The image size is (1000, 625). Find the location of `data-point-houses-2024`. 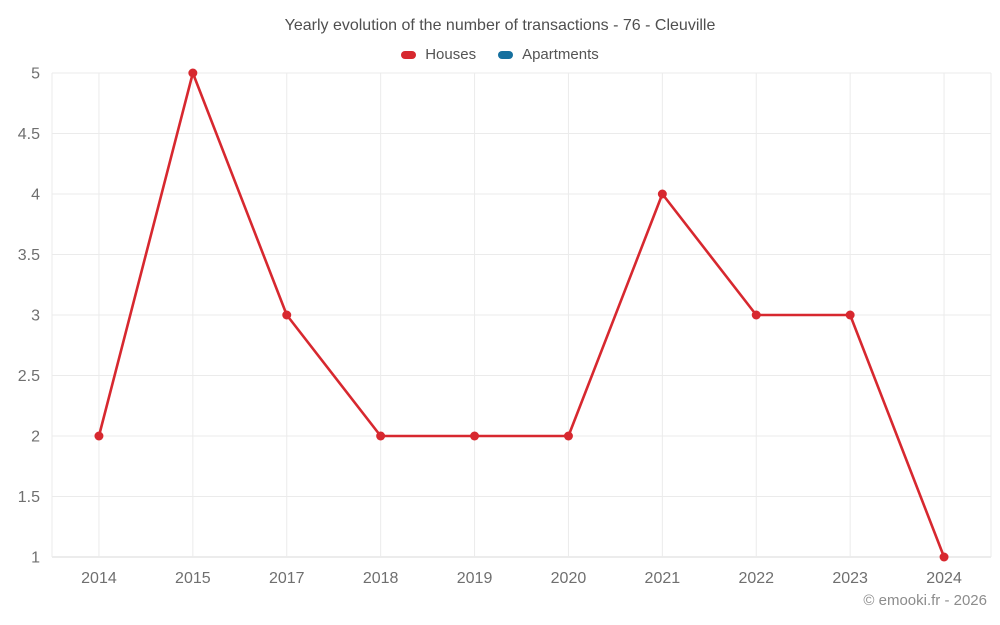

data-point-houses-2024 is located at coordinates (944, 557).